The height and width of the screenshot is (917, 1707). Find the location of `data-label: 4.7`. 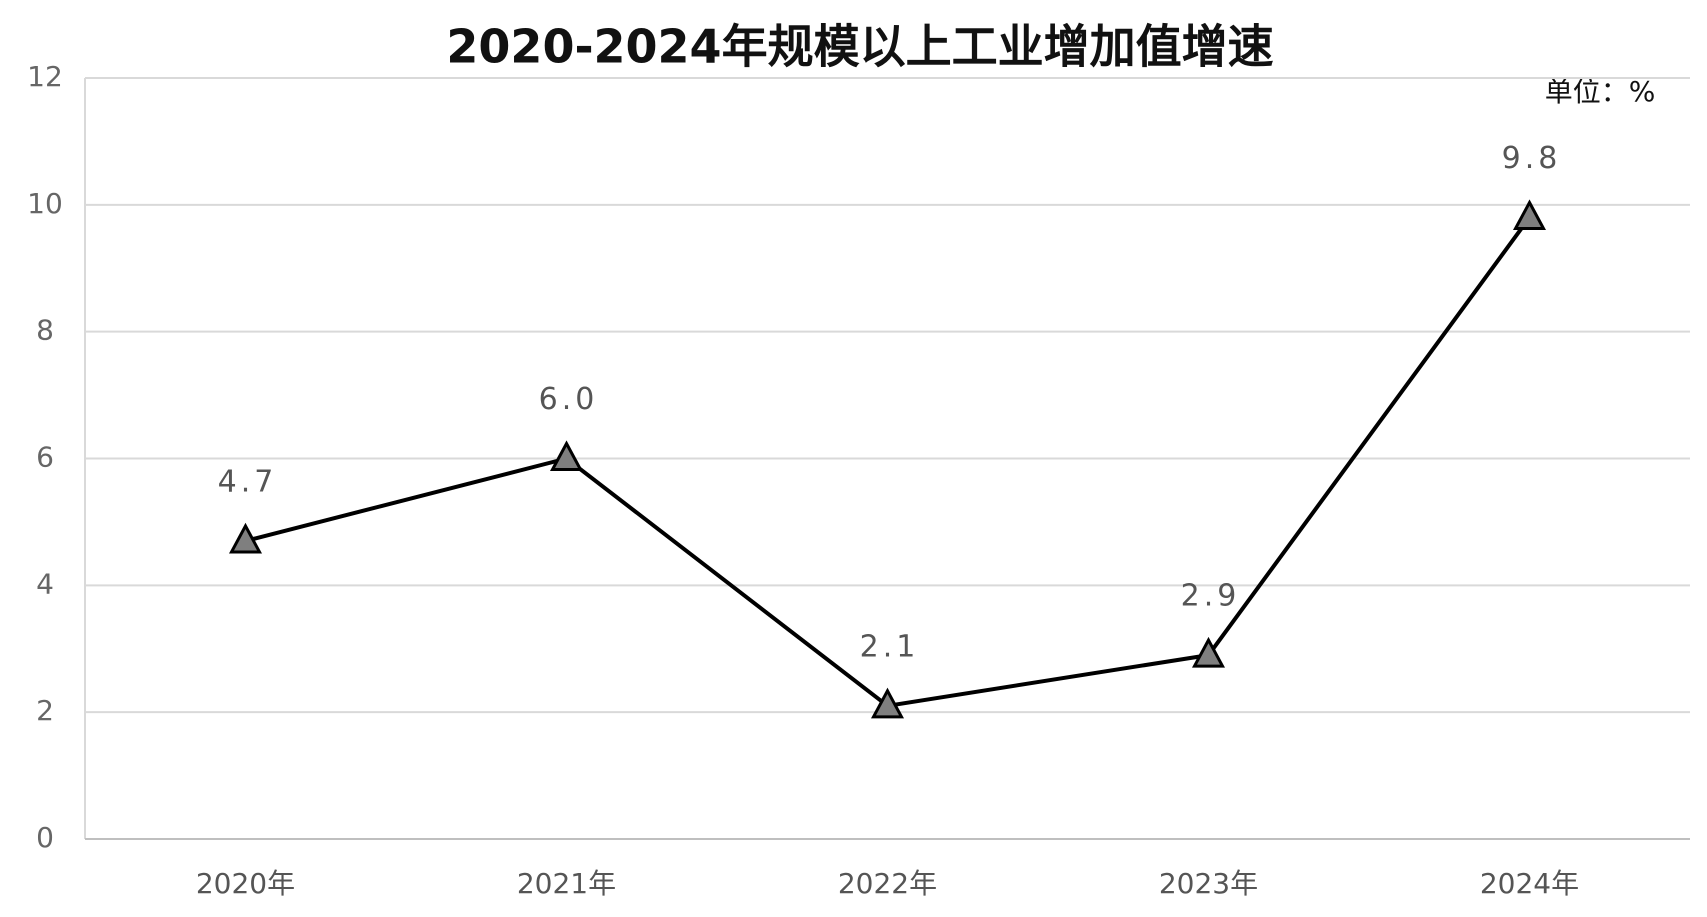

data-label: 4.7 is located at coordinates (248, 481).